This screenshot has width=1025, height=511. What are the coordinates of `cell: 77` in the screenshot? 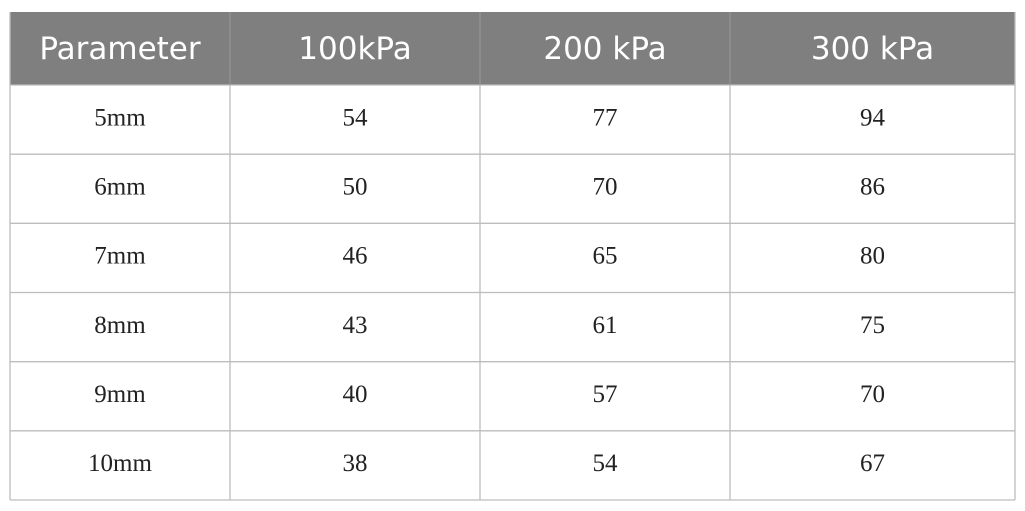 It's located at (605, 117).